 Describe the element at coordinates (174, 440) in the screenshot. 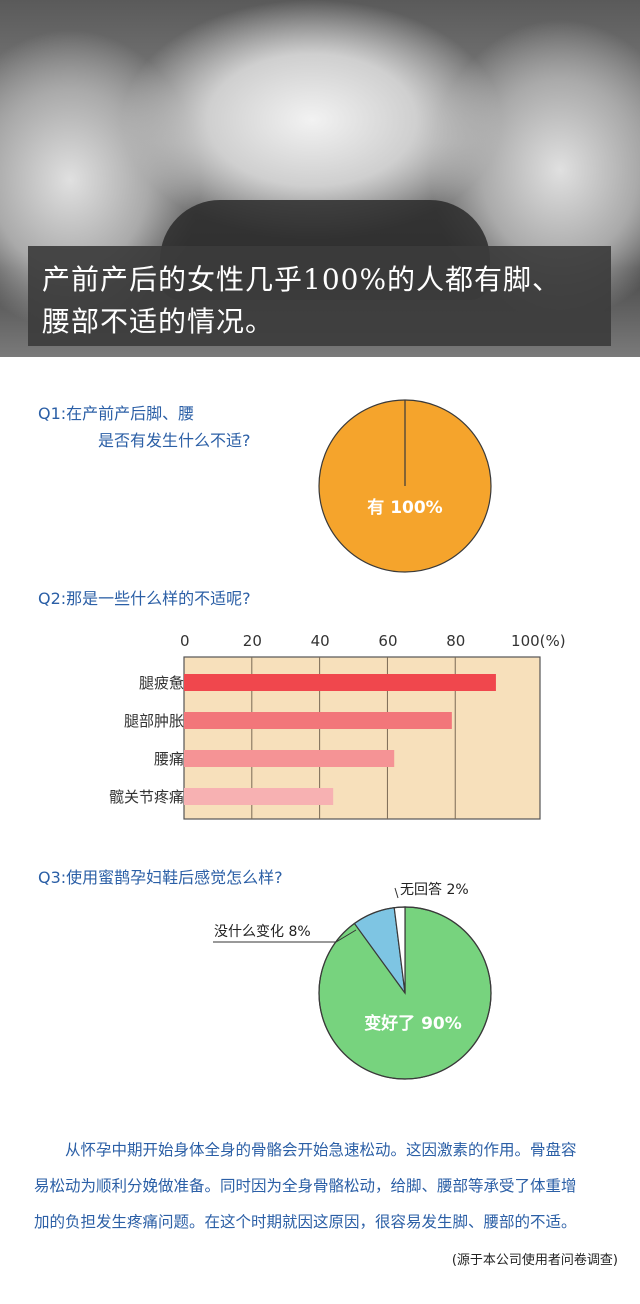

I see `q1-label-line-2: 是否有发生什么不适?` at that location.